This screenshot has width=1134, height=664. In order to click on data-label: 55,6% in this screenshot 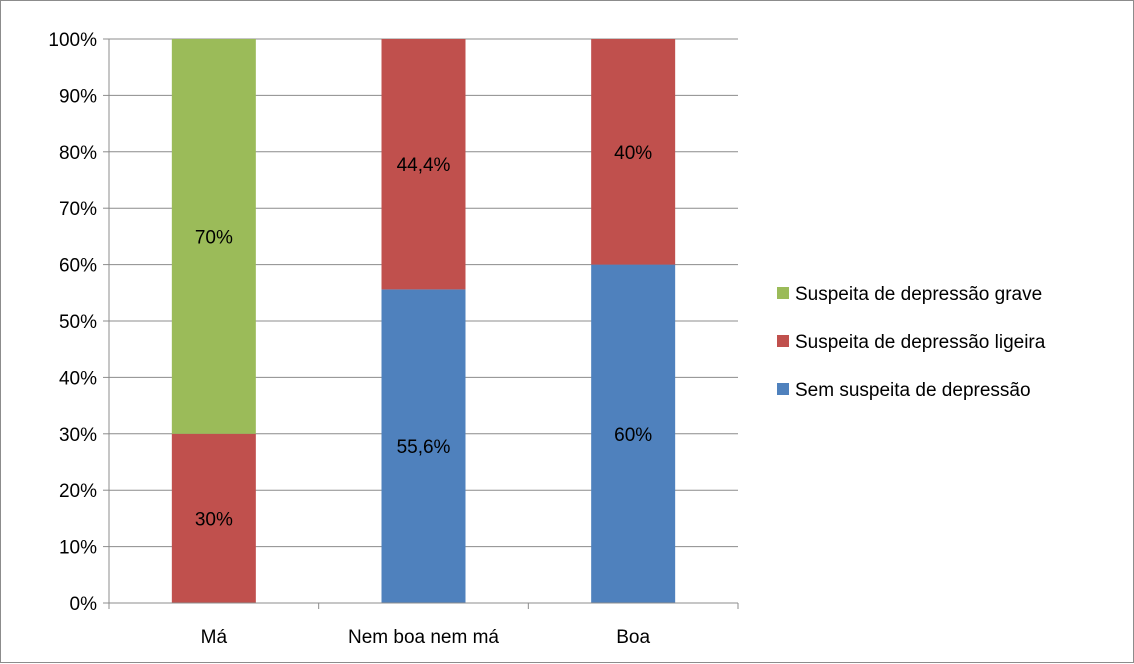, I will do `click(424, 447)`.